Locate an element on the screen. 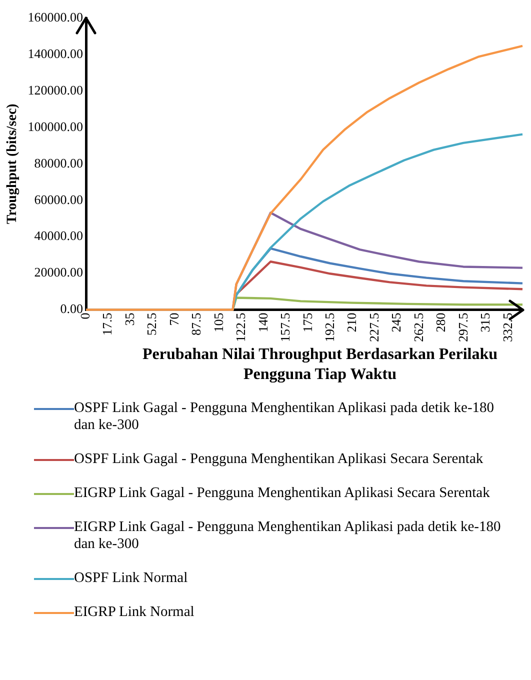  y-tick-label: 100000.00 is located at coordinates (56, 126).